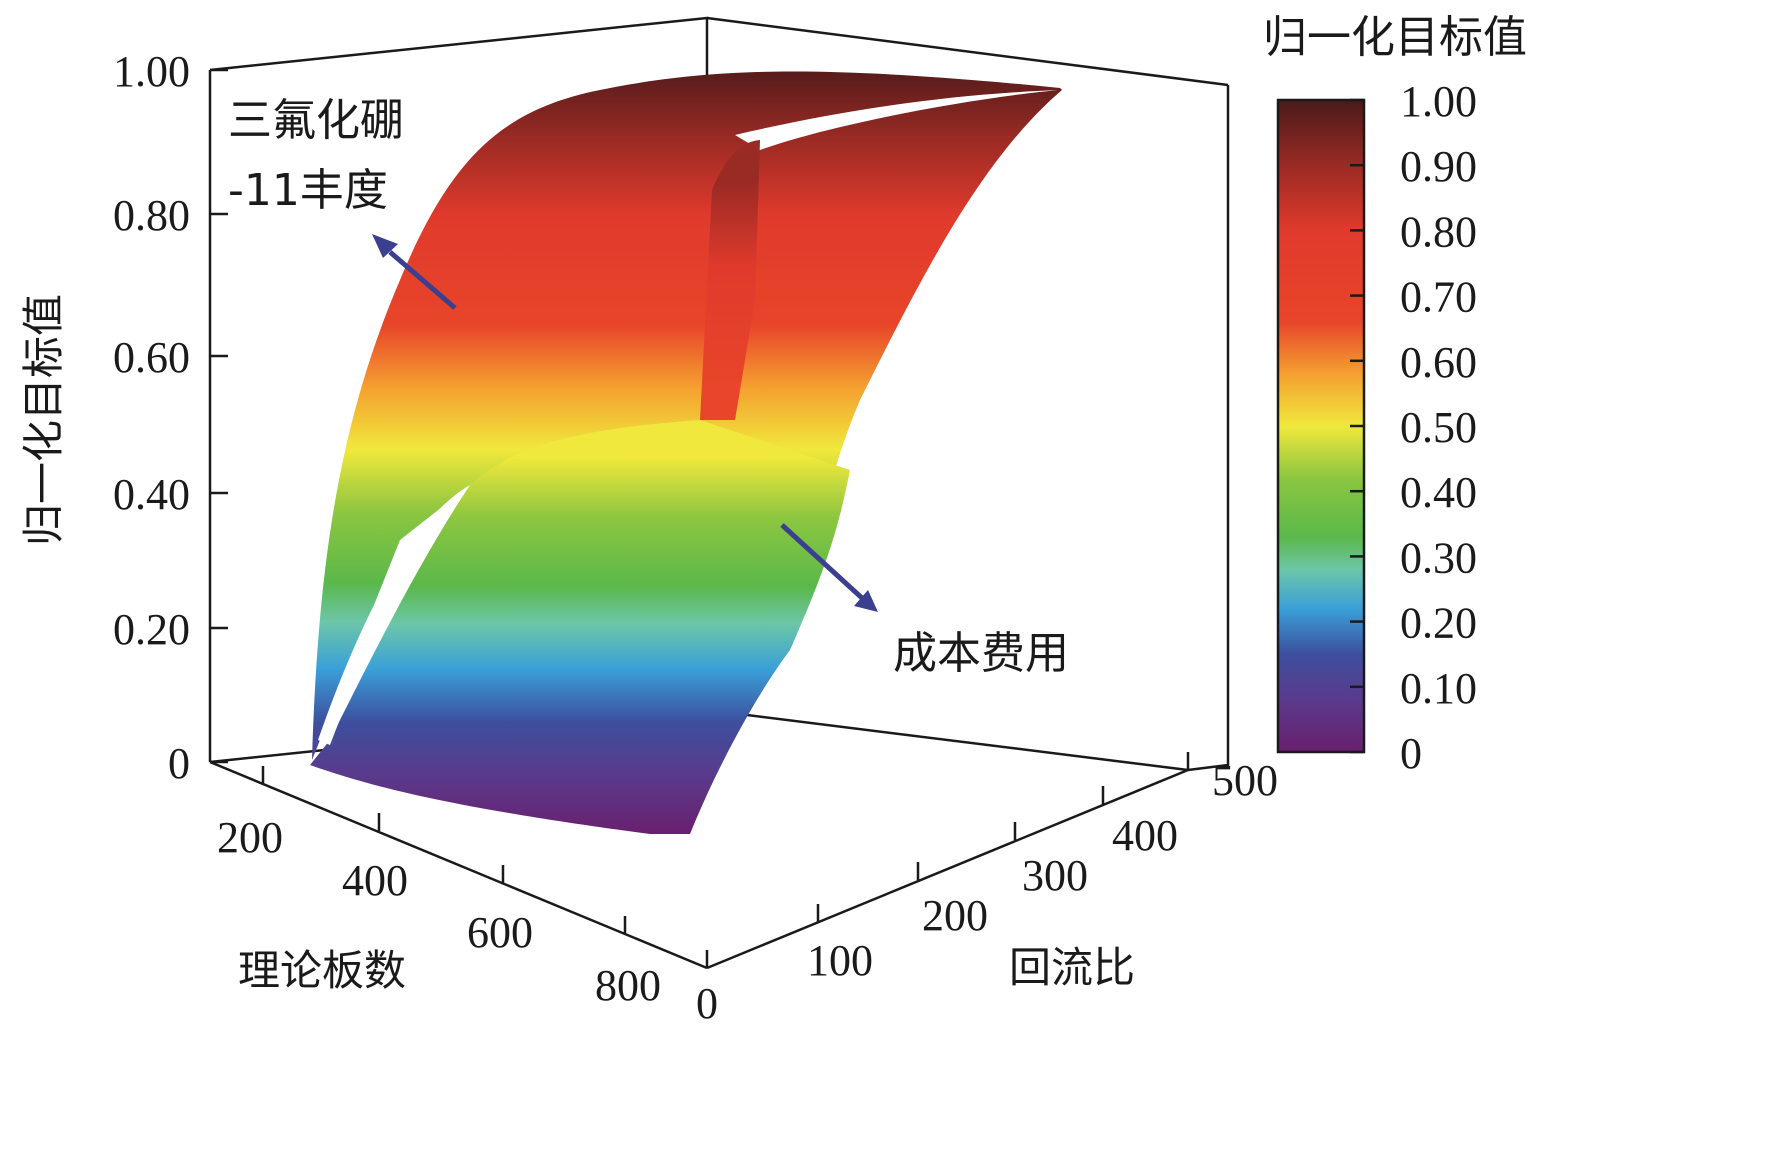  What do you see at coordinates (1321, 426) in the screenshot?
I see `colorbar-gradient` at bounding box center [1321, 426].